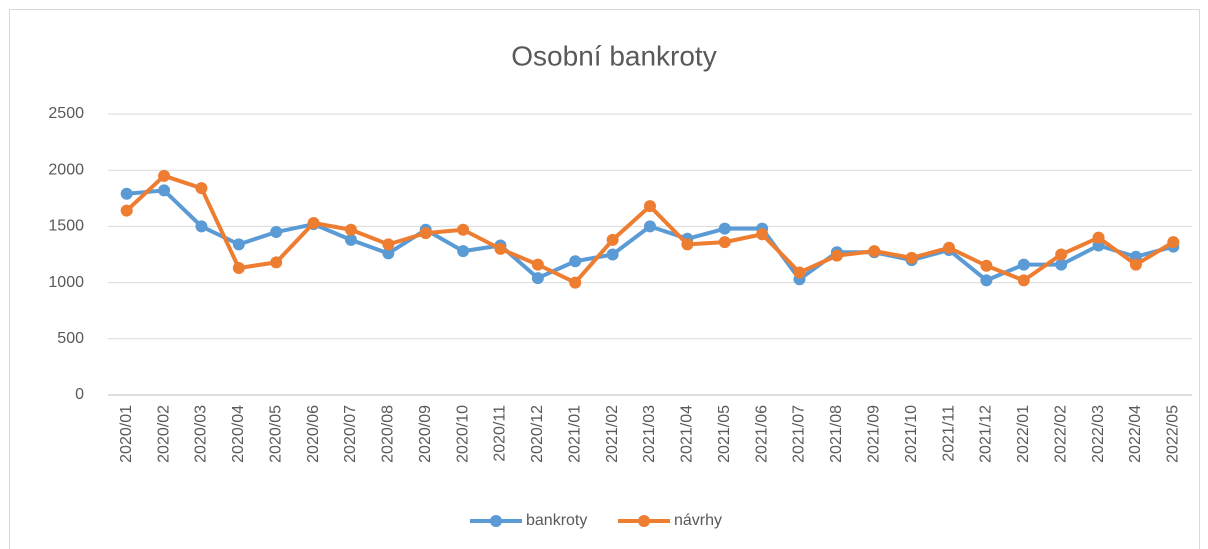 This screenshot has width=1208, height=549. What do you see at coordinates (948, 433) in the screenshot?
I see `x-tick-label: 2021/11` at bounding box center [948, 433].